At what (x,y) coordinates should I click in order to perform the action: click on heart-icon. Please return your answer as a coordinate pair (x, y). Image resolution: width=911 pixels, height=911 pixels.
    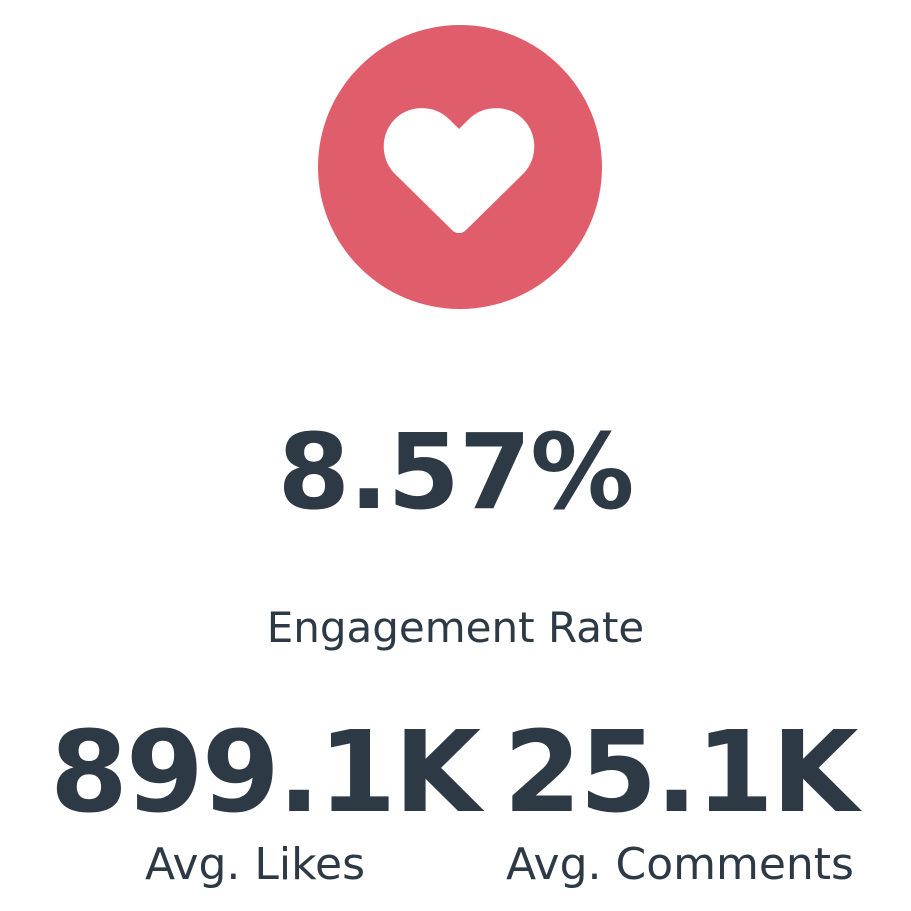
    Looking at the image, I should click on (459, 170).